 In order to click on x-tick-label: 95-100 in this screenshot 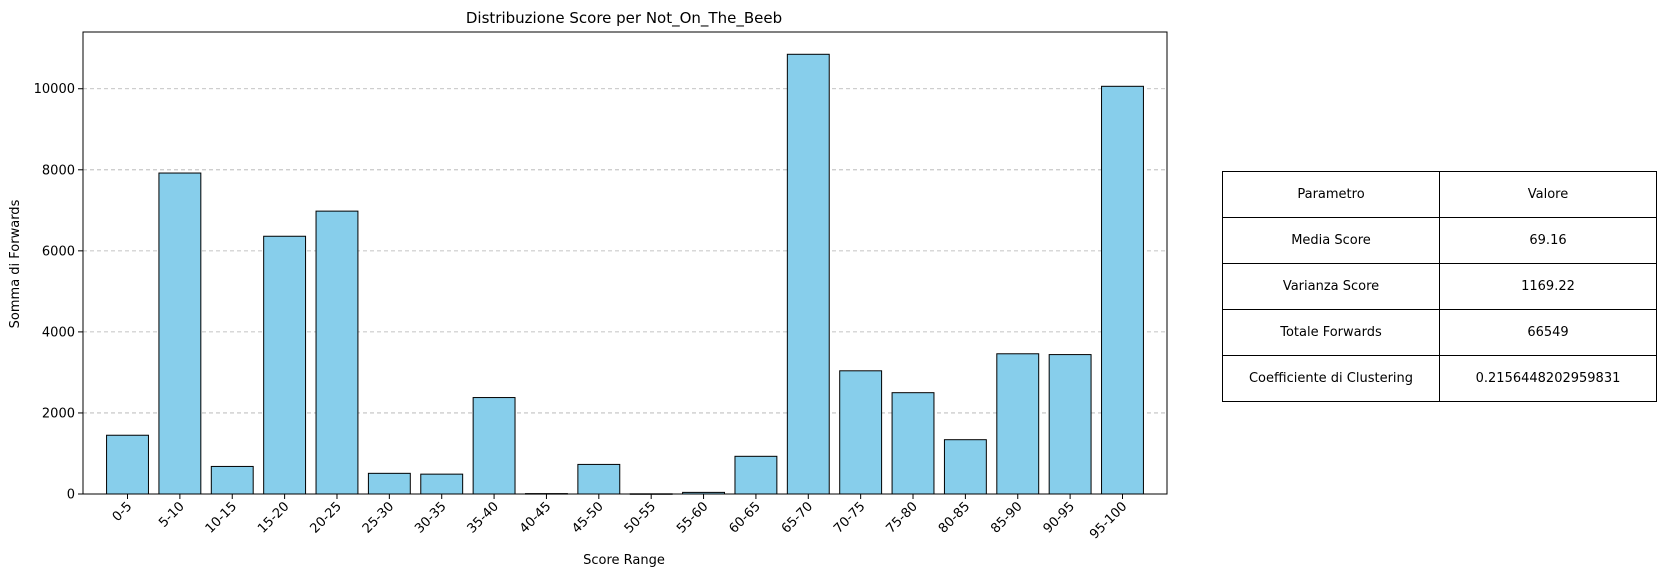, I will do `click(1108, 520)`.